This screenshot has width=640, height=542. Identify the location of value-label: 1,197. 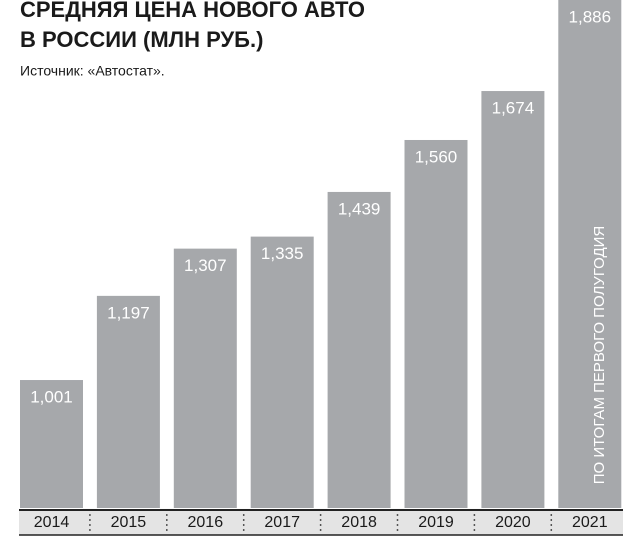
(128, 312).